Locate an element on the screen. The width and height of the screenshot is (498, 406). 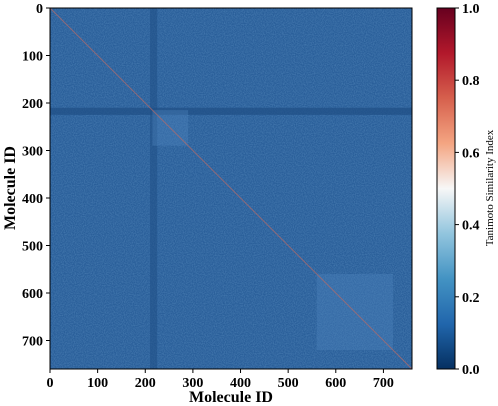
y-tick-label: 0 is located at coordinates (39, 9).